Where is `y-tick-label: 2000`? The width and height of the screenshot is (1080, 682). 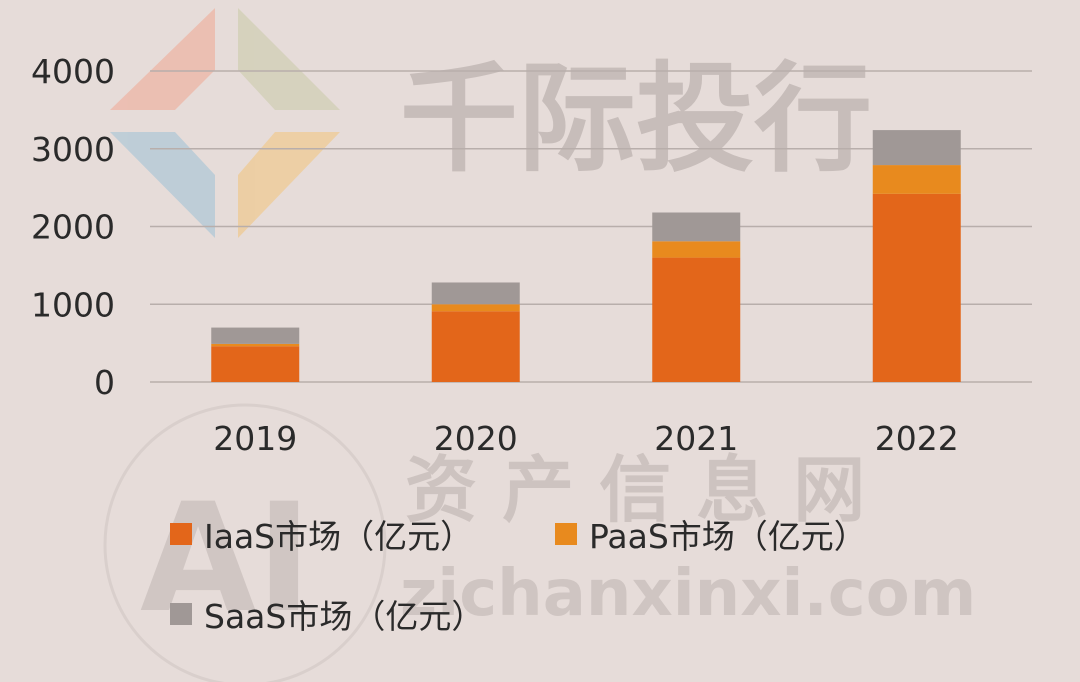
y-tick-label: 2000 is located at coordinates (73, 227).